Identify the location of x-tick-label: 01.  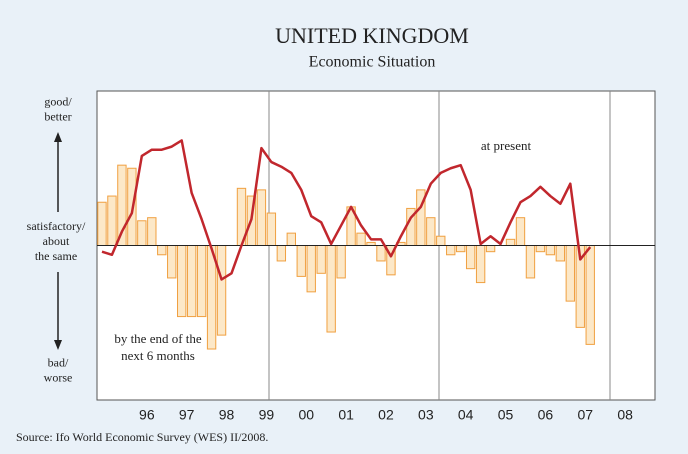
(346, 415).